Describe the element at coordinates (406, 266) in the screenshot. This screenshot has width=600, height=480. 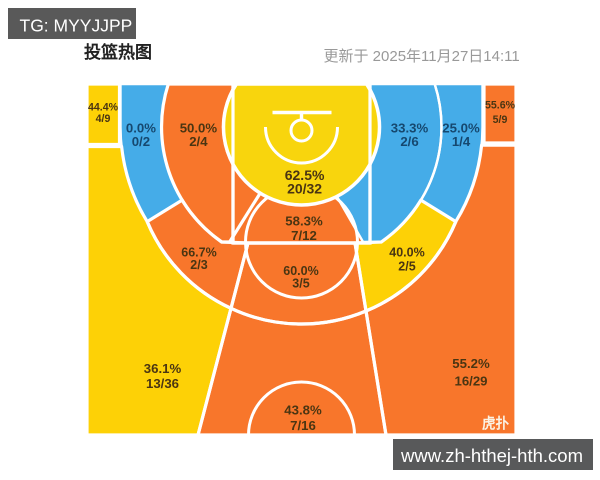
I see `svg-text: 2/5` at that location.